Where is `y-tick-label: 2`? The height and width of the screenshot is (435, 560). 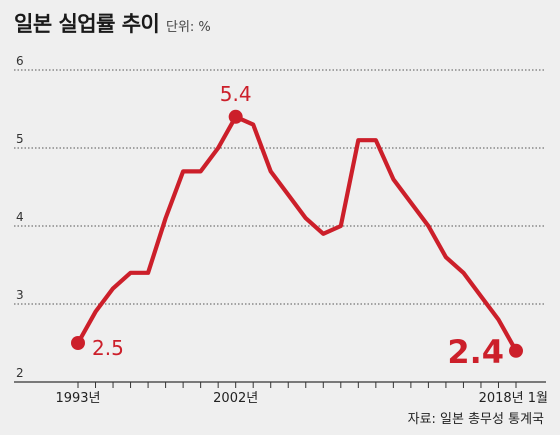
y-tick-label: 2 is located at coordinates (20, 373).